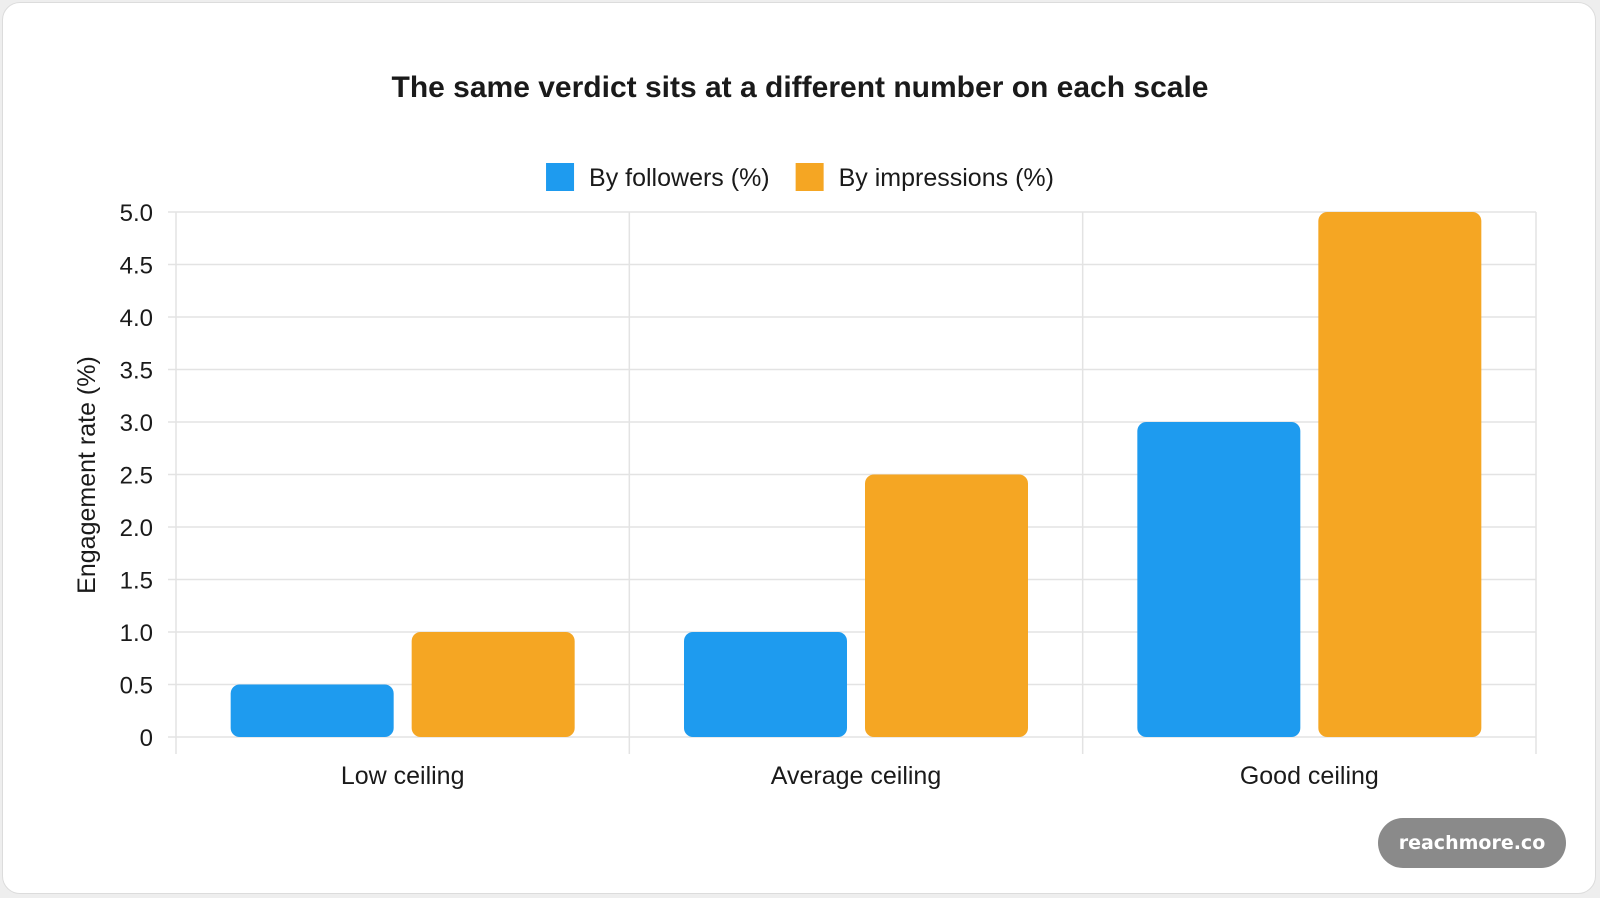 This screenshot has width=1600, height=898. I want to click on x-axis: Low ceiling Average ceiling Good ceiling, so click(860, 776).